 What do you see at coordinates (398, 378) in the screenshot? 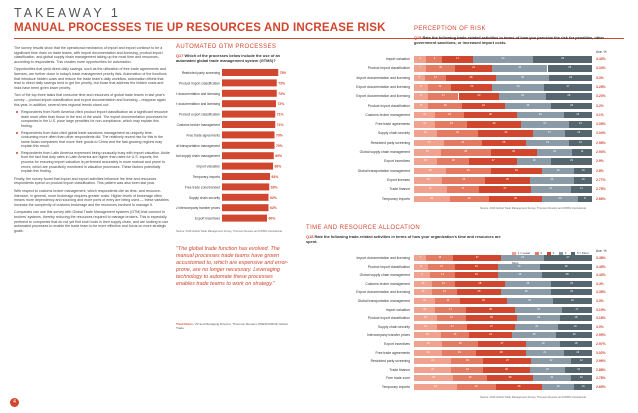
I see `row-label: Free trade zone` at bounding box center [398, 378].